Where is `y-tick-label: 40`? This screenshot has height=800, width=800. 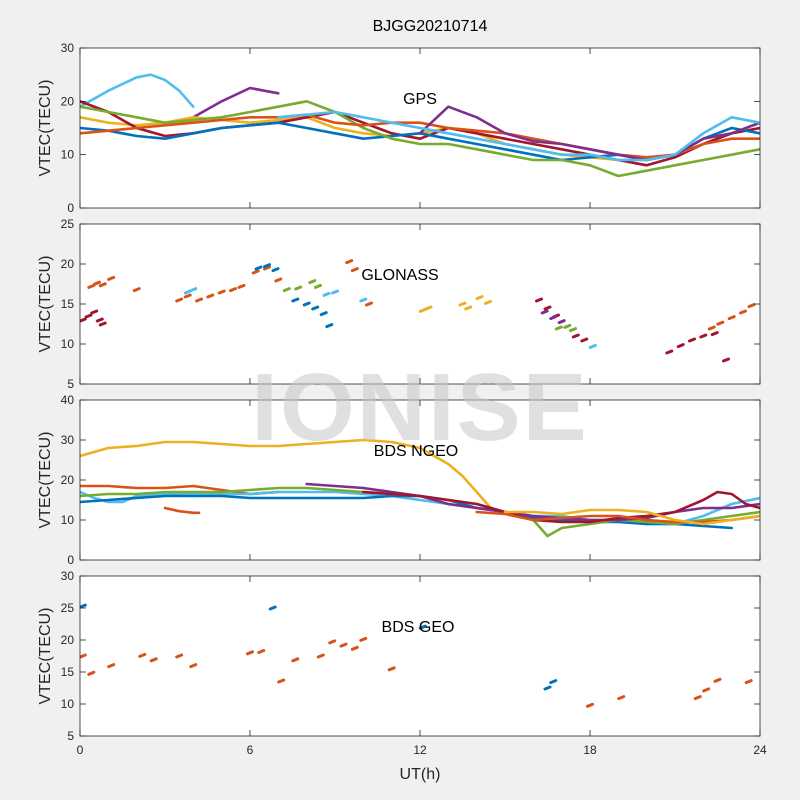
y-tick-label: 40 is located at coordinates (68, 400).